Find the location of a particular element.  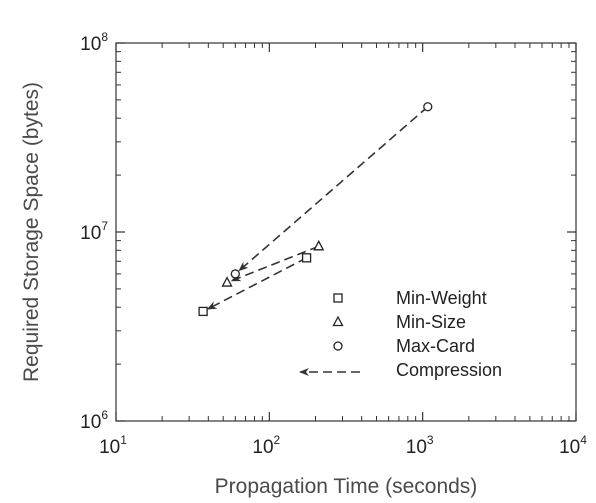

x-tick-label: 10¹ is located at coordinates (113, 445).